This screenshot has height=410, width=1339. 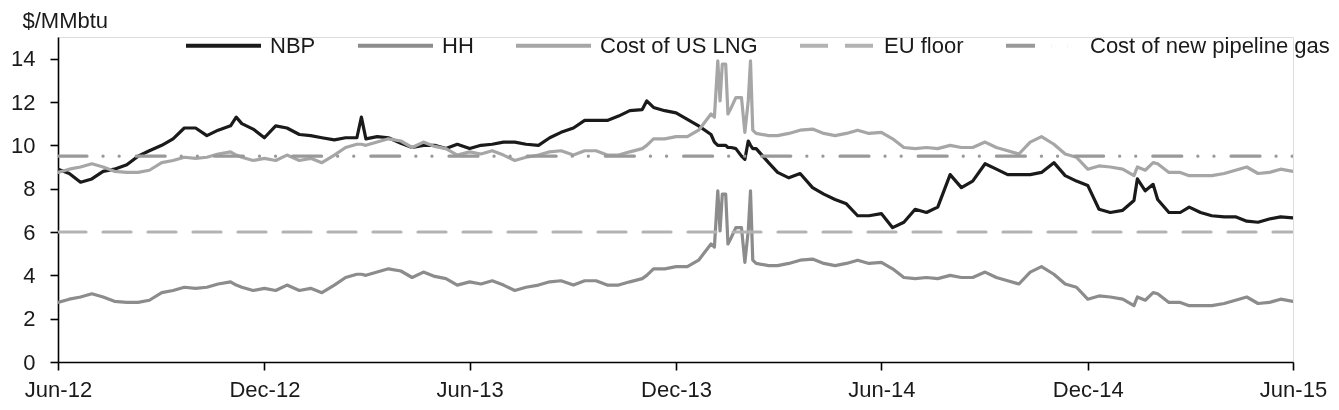 What do you see at coordinates (924, 45) in the screenshot?
I see `legend-label: EU floor` at bounding box center [924, 45].